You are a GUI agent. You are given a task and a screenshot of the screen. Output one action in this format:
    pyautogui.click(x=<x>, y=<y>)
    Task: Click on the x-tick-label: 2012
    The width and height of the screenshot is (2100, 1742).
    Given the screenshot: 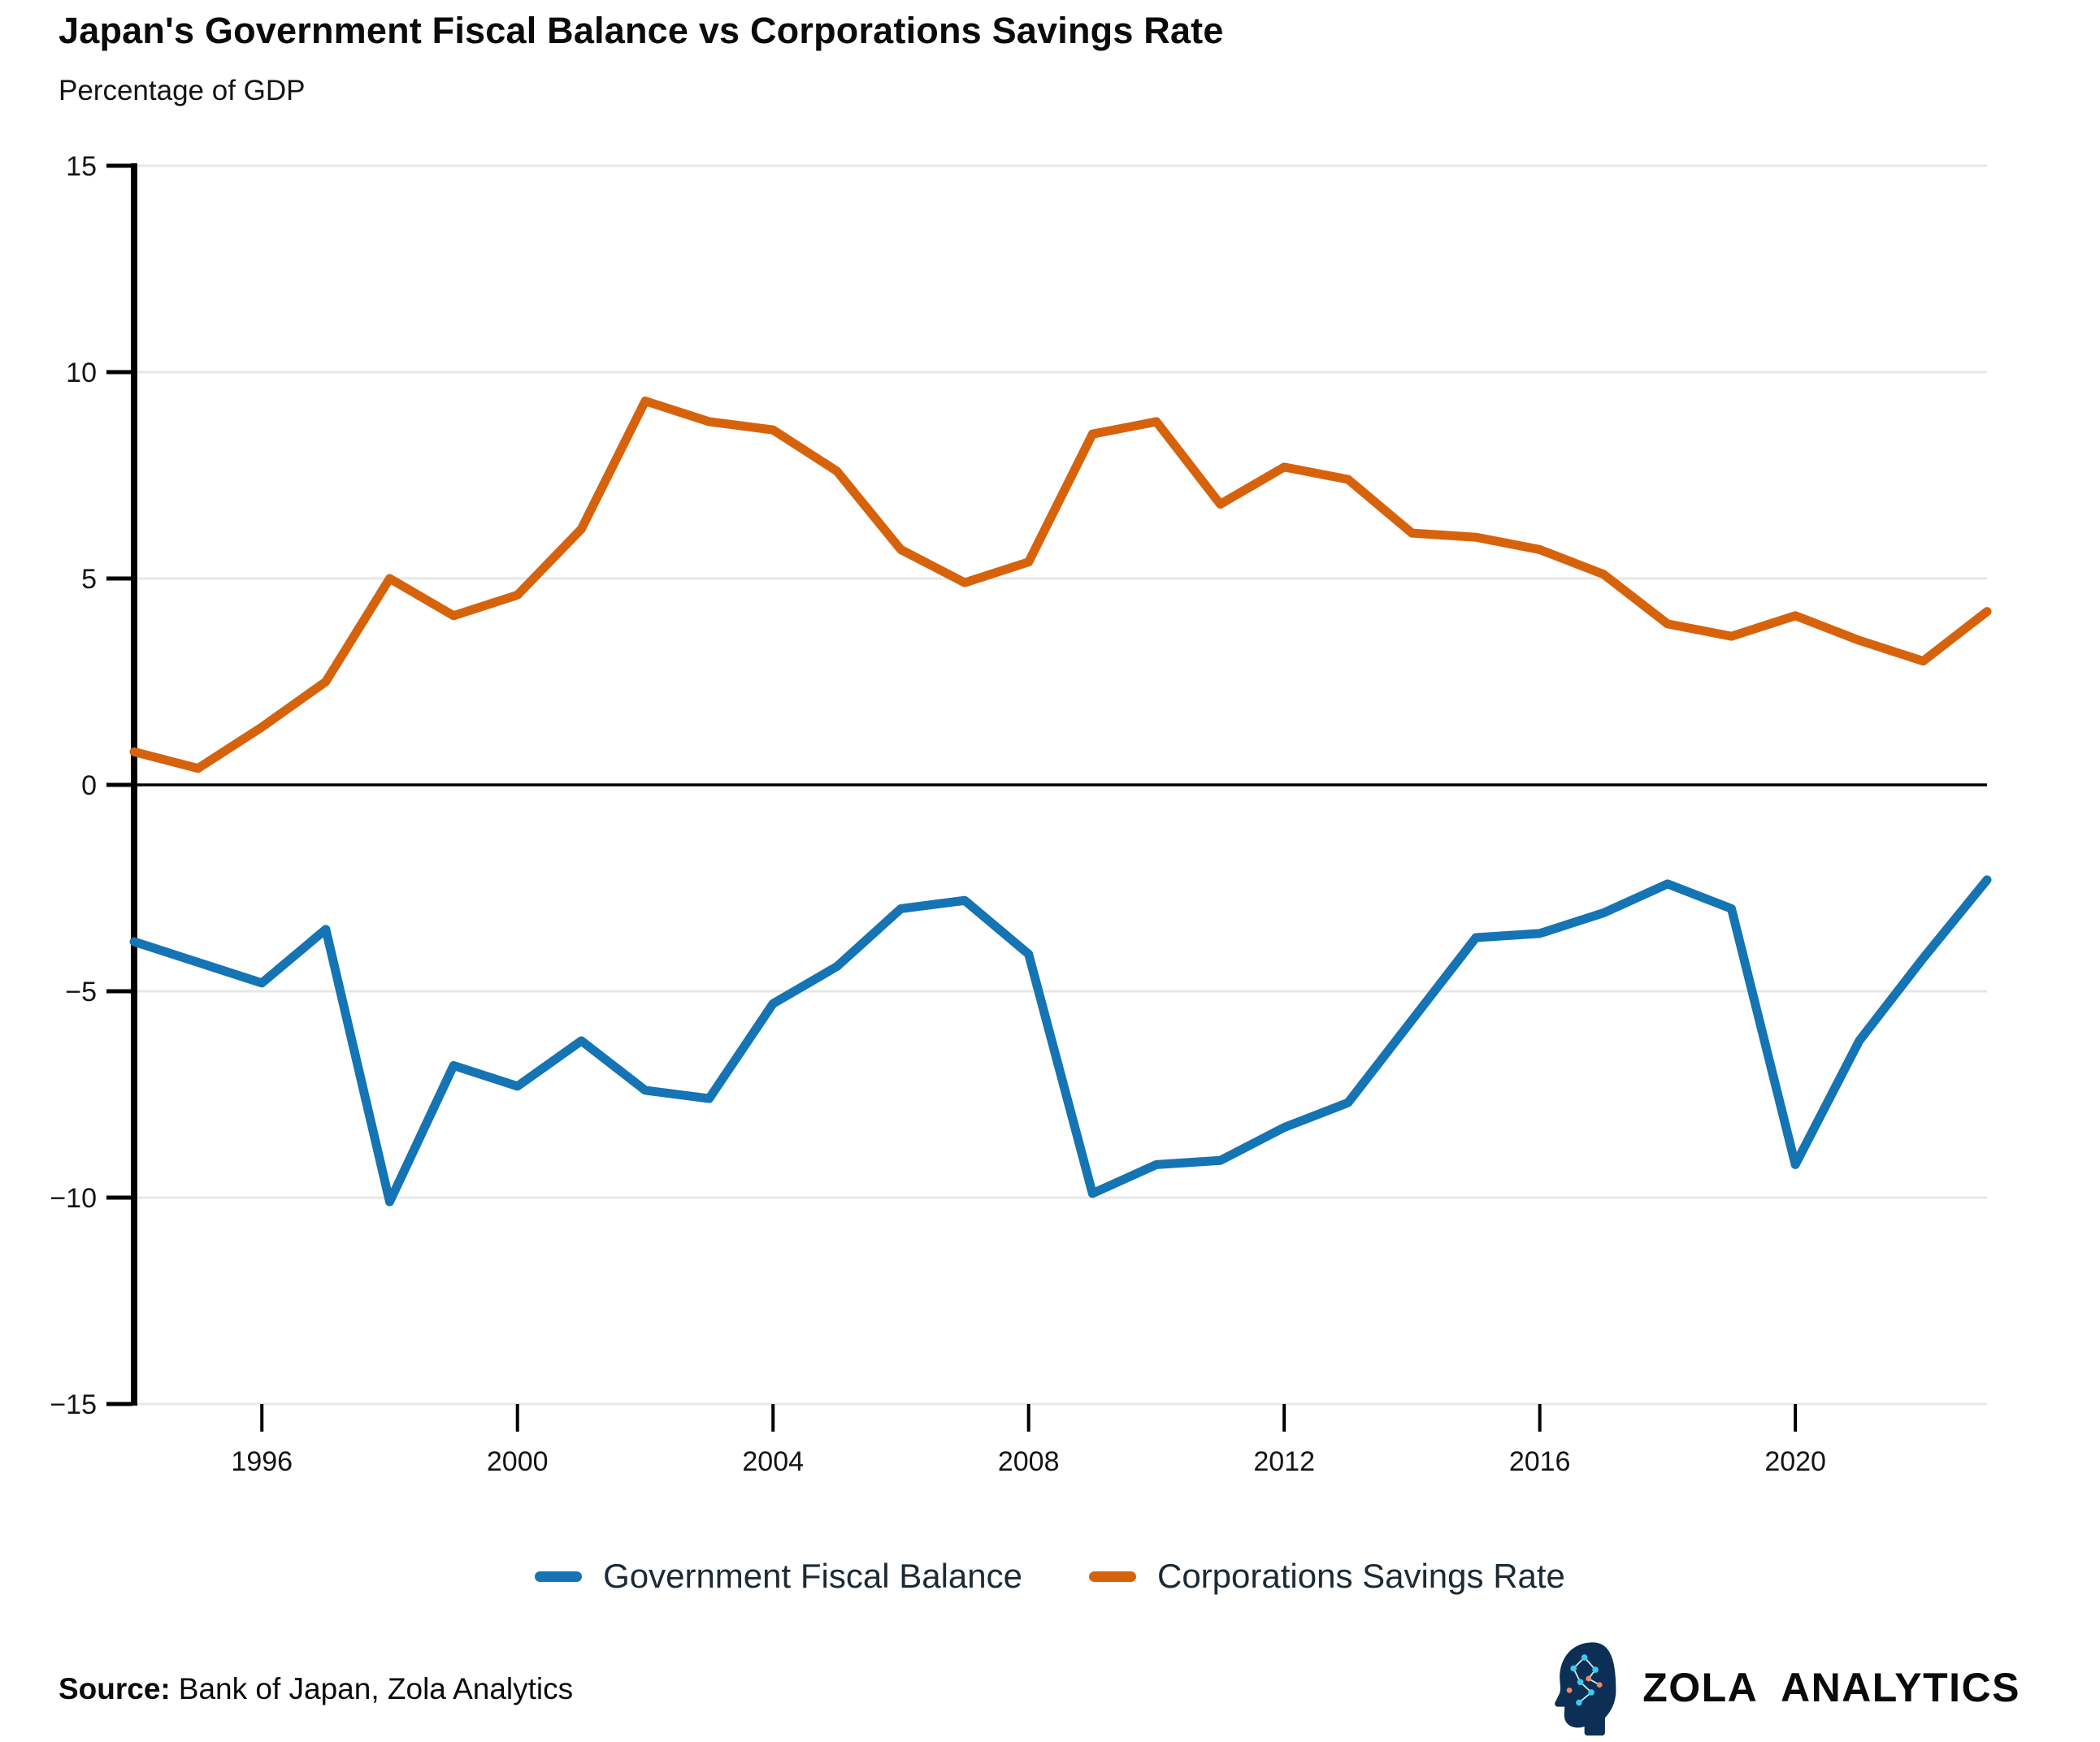 What is the action you would take?
    pyautogui.click(x=1284, y=1462)
    